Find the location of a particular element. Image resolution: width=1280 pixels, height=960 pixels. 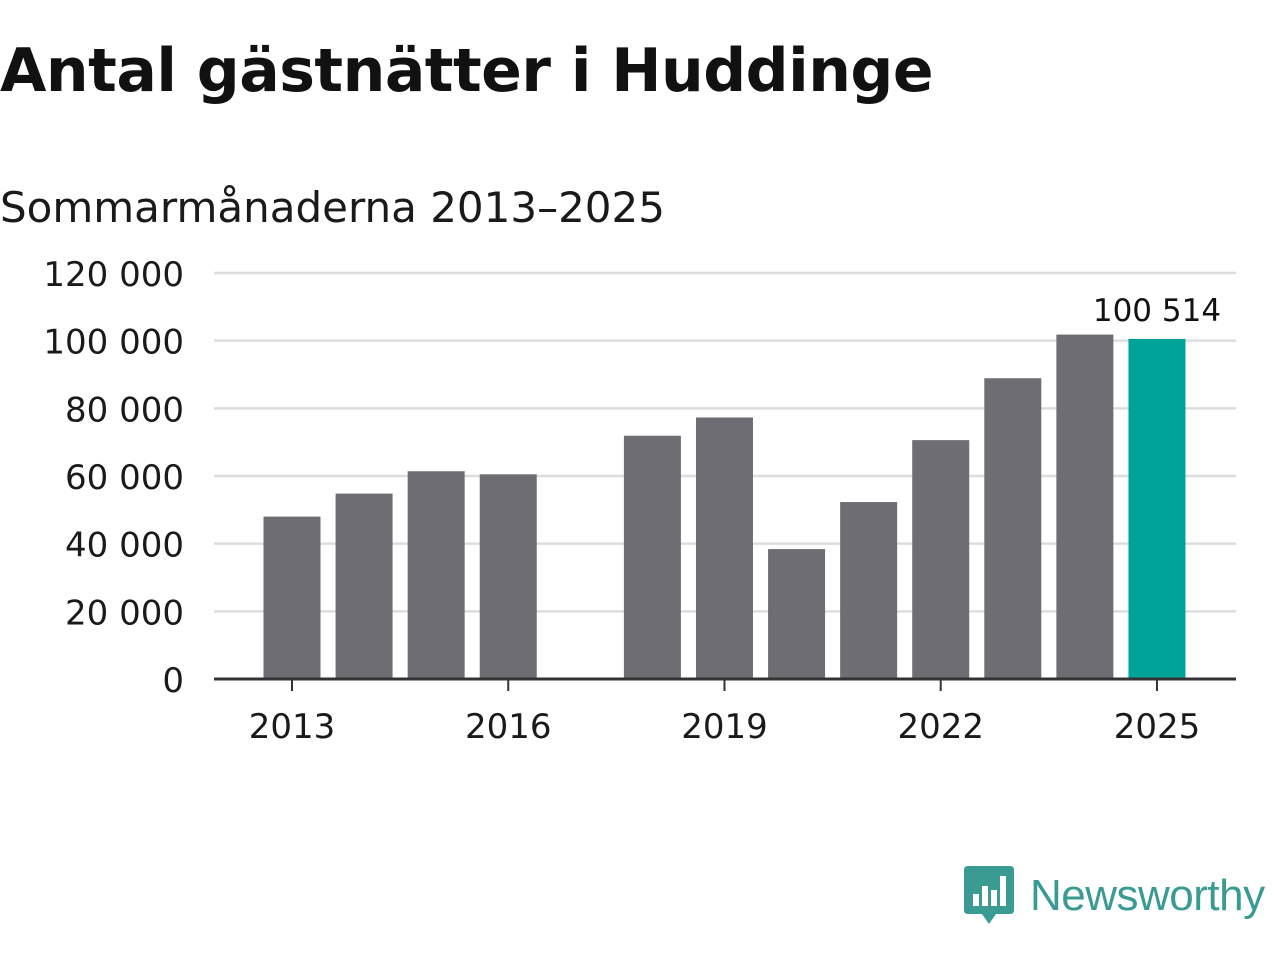

chart-title: Antal gästnätter i Huddinge is located at coordinates (467, 71).